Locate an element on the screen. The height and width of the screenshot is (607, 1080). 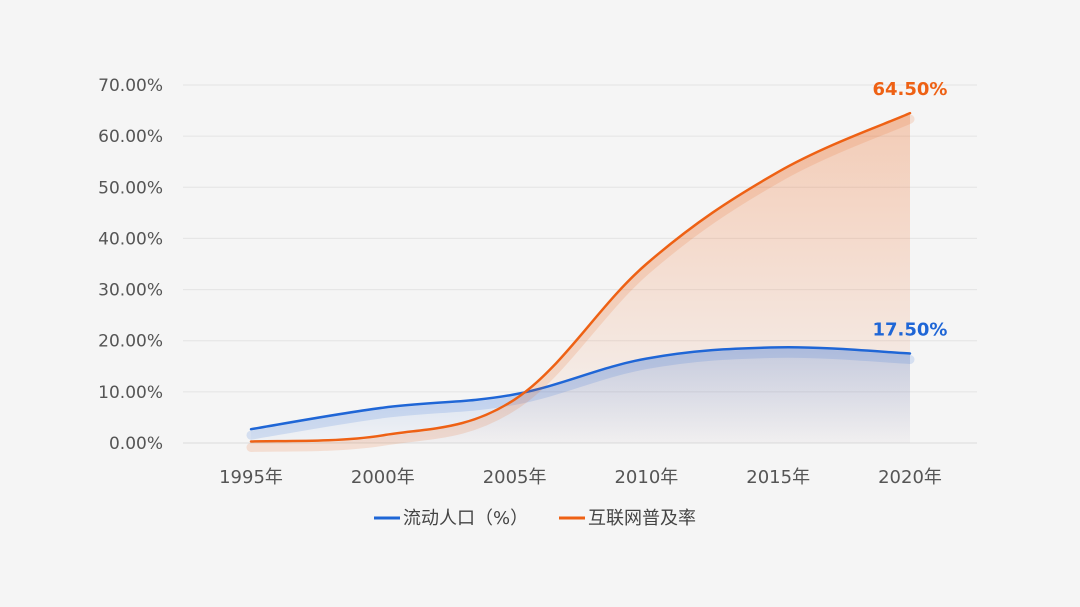
y-tick-label: 60.00% is located at coordinates (130, 137).